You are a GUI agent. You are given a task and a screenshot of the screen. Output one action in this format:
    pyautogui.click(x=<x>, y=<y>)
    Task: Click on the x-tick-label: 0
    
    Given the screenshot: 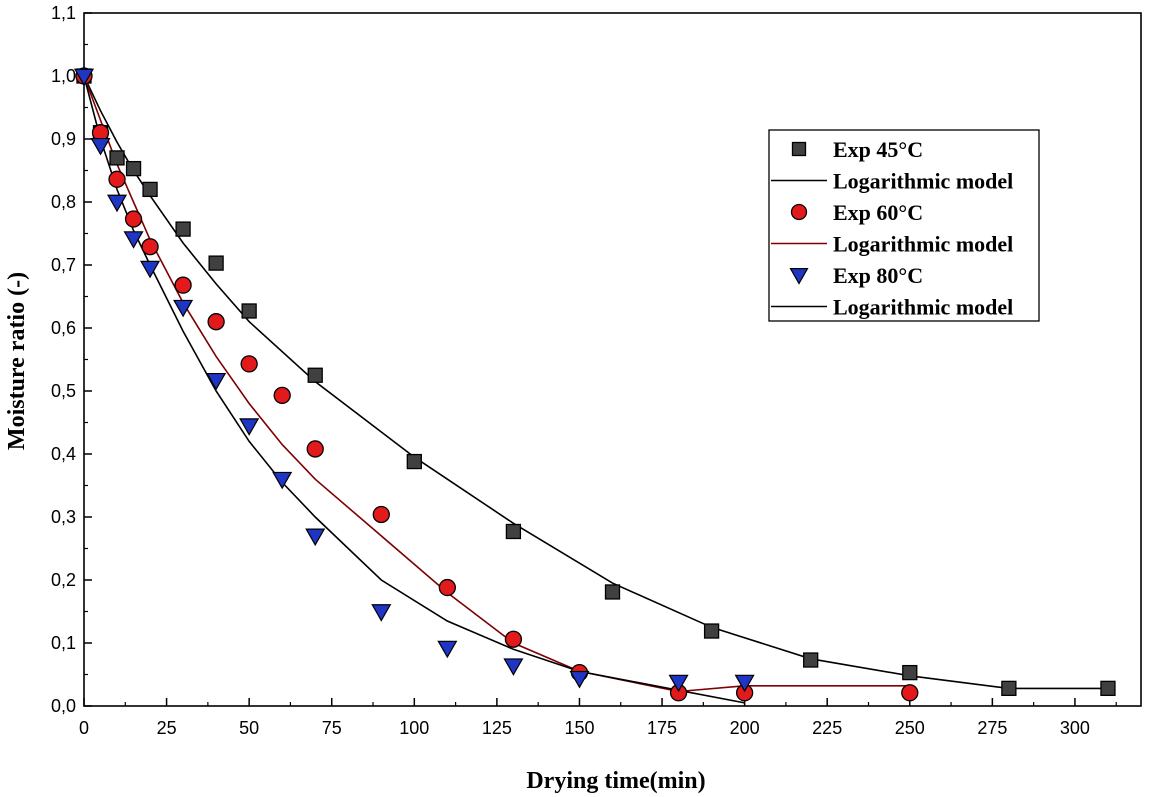 What is the action you would take?
    pyautogui.click(x=84, y=728)
    